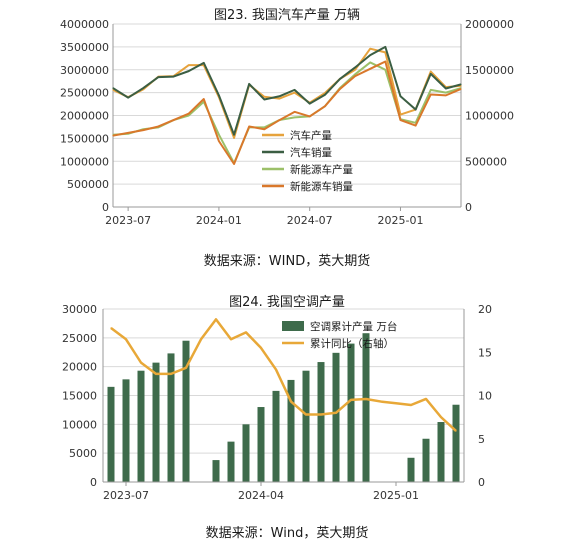  Describe the element at coordinates (485, 352) in the screenshot. I see `chart2-ytick-right: 15` at that location.